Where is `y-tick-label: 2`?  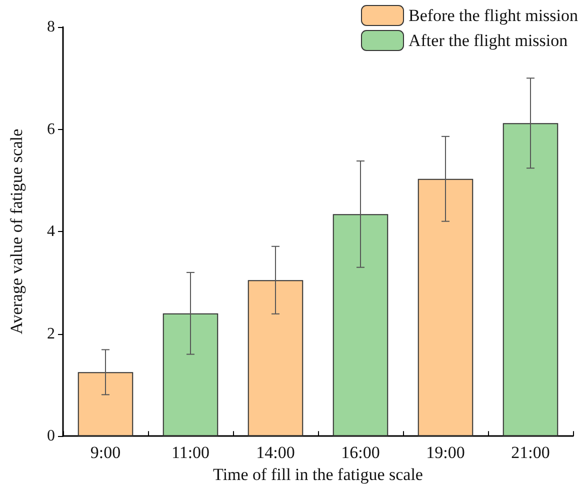 y-tick-label: 2 is located at coordinates (51, 333).